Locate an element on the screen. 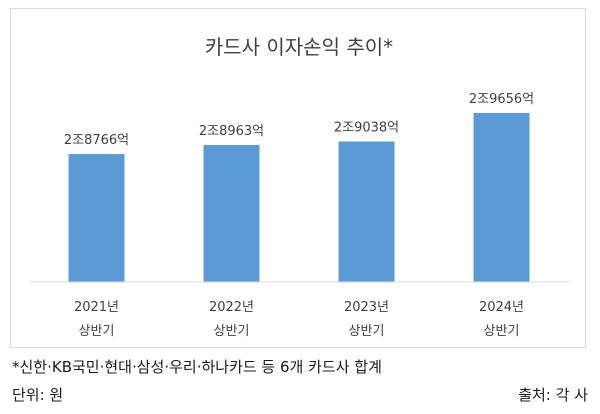  x-tick-label-4-line2: 상반기 is located at coordinates (502, 331).